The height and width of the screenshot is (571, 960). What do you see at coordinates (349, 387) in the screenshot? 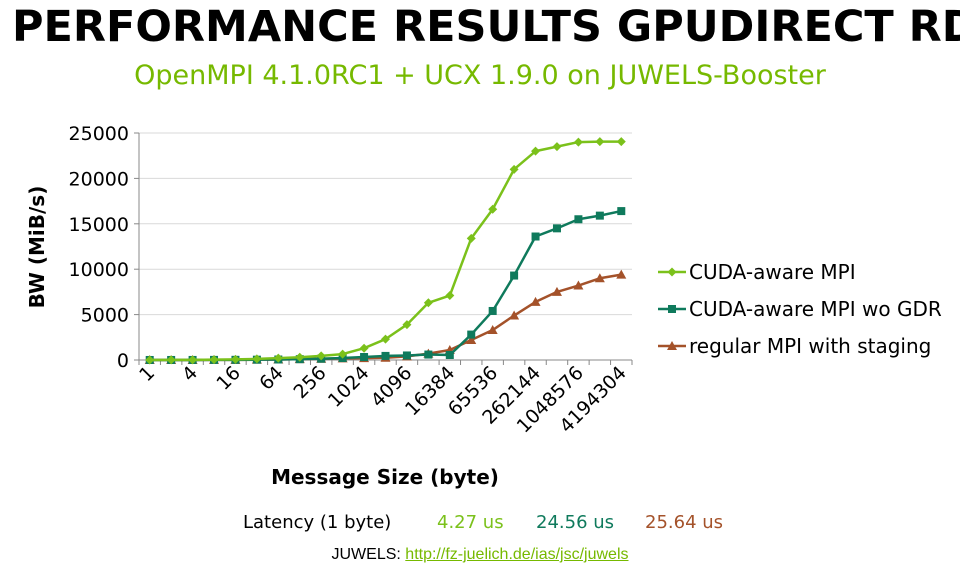
I see `x-tick-label: 1024` at bounding box center [349, 387].